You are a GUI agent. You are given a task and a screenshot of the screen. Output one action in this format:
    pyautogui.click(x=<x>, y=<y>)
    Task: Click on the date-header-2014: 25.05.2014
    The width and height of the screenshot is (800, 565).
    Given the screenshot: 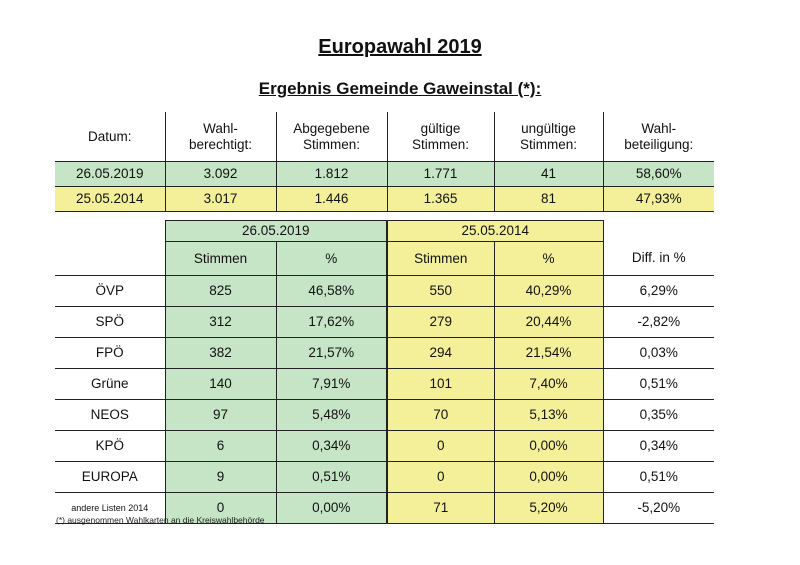 What is the action you would take?
    pyautogui.click(x=495, y=231)
    